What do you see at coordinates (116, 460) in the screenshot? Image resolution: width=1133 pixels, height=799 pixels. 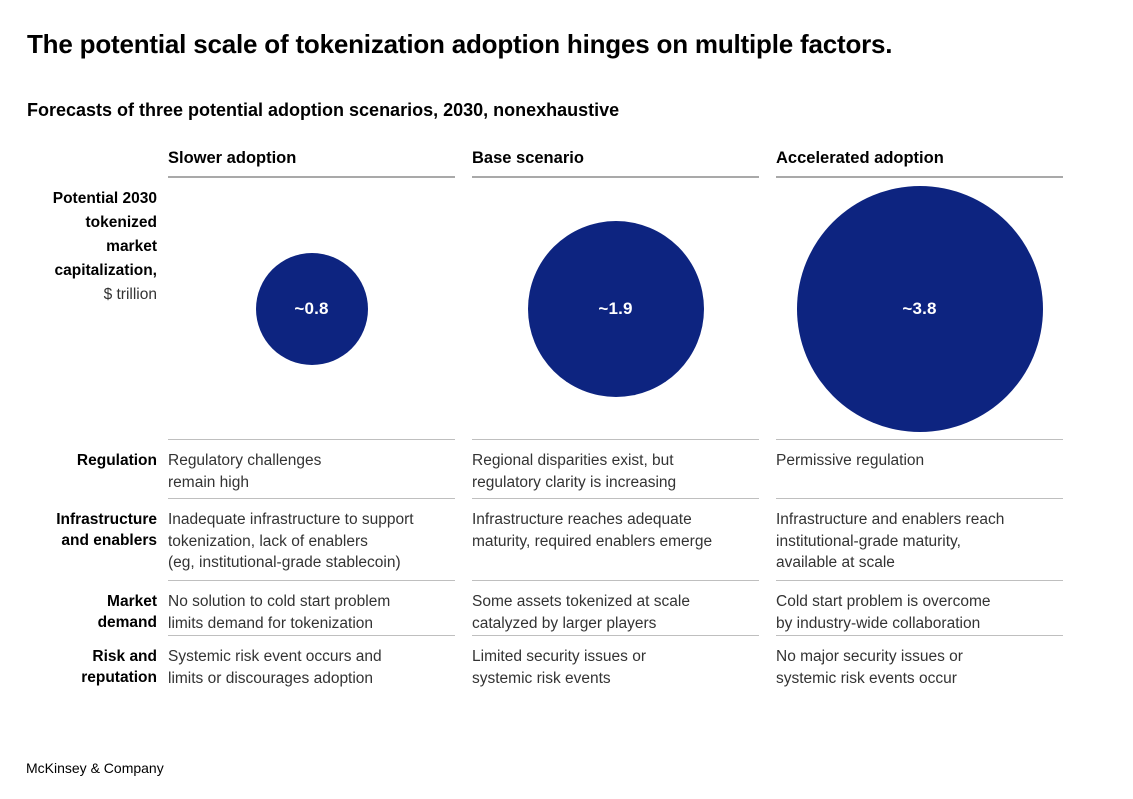 I see `factor-label-regulation: Regulation` at bounding box center [116, 460].